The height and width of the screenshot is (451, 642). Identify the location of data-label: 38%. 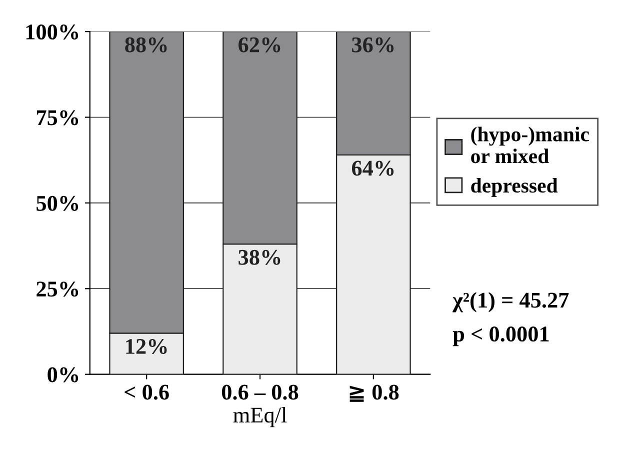
(259, 257).